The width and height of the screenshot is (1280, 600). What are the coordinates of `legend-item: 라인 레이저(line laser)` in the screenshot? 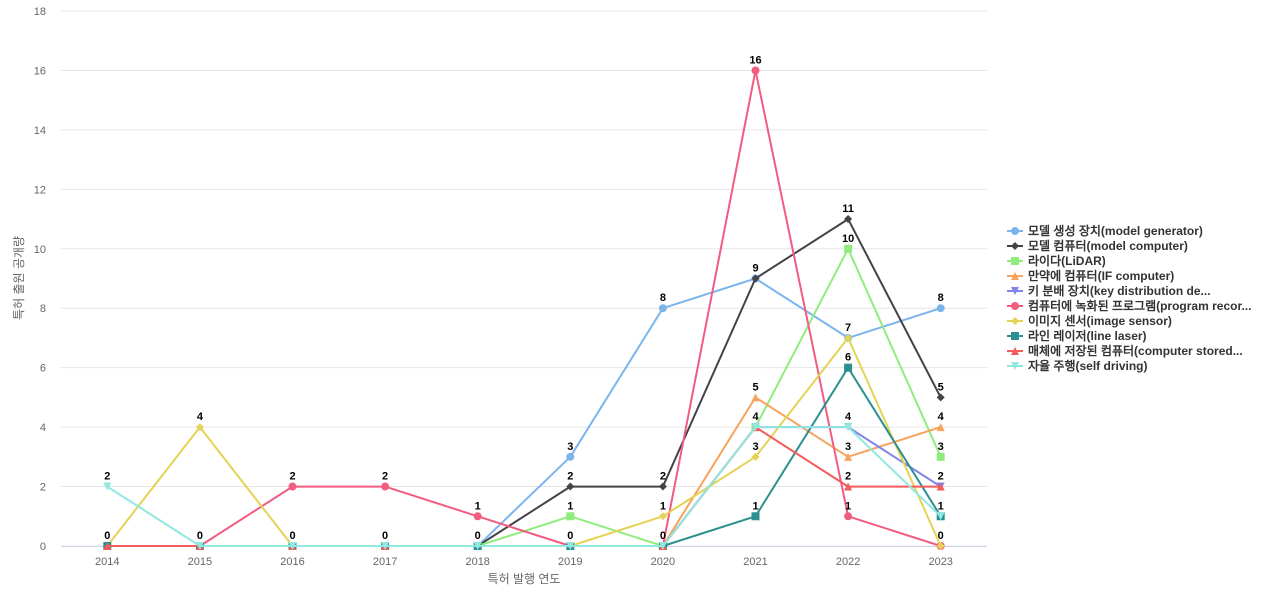 It's located at (1077, 335).